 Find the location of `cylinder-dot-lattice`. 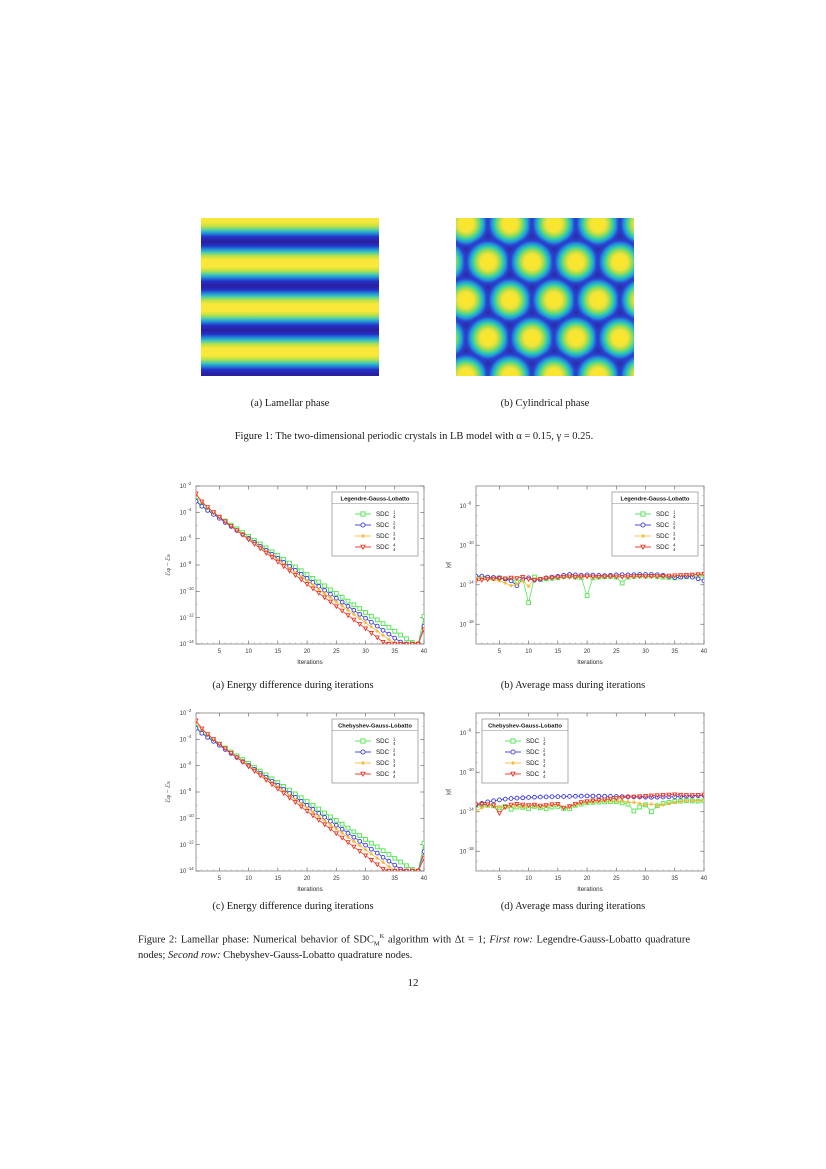

cylinder-dot-lattice is located at coordinates (545, 297).